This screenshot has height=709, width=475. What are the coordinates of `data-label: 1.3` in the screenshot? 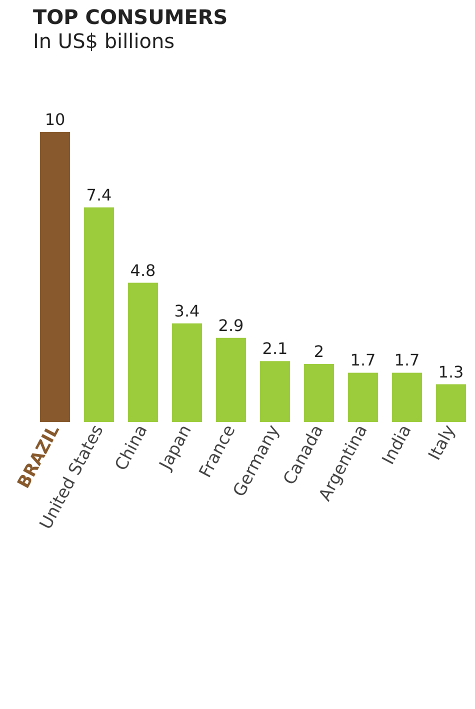 It's located at (451, 372).